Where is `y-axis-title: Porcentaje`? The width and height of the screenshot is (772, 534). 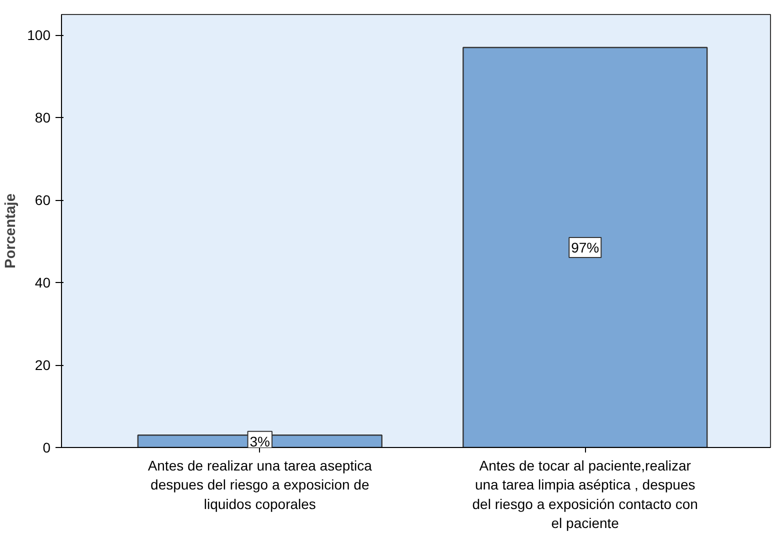 y-axis-title: Porcentaje is located at coordinates (11, 231).